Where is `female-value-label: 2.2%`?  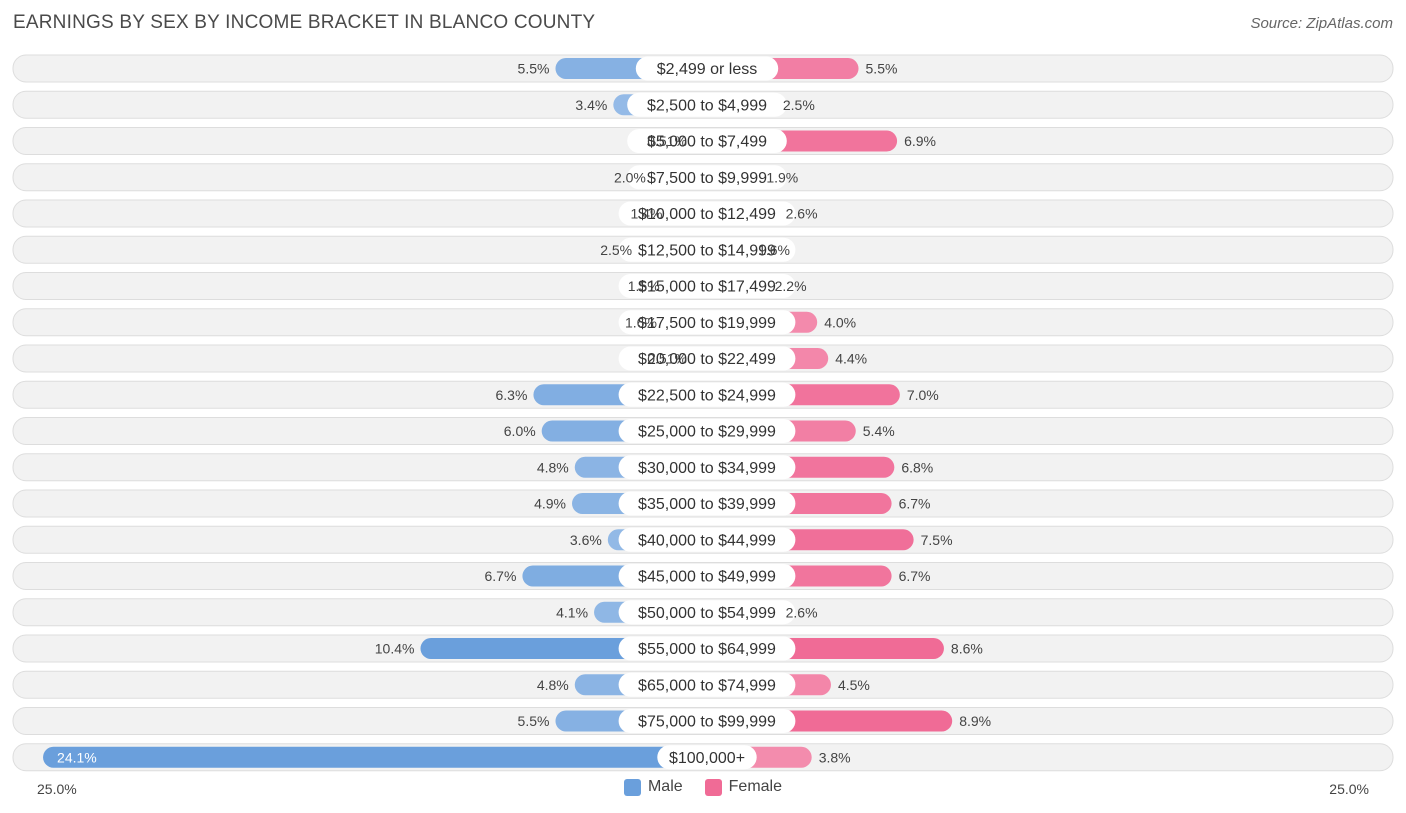 female-value-label: 2.2% is located at coordinates (791, 286).